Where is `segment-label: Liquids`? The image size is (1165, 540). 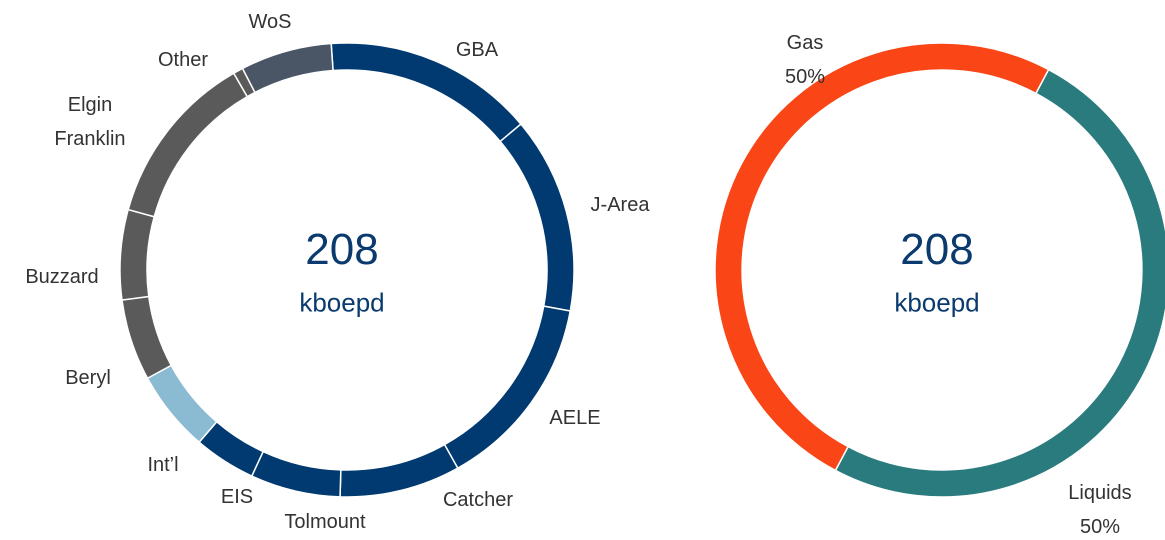
segment-label: Liquids is located at coordinates (1100, 493).